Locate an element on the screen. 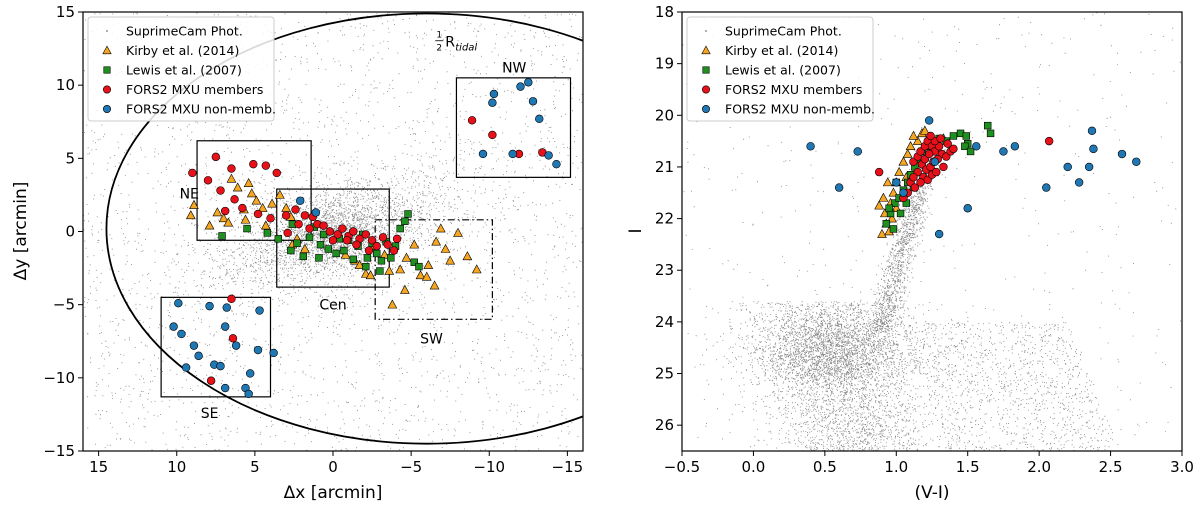 This screenshot has width=1200, height=507. y-tick-label: 18 is located at coordinates (664, 12).